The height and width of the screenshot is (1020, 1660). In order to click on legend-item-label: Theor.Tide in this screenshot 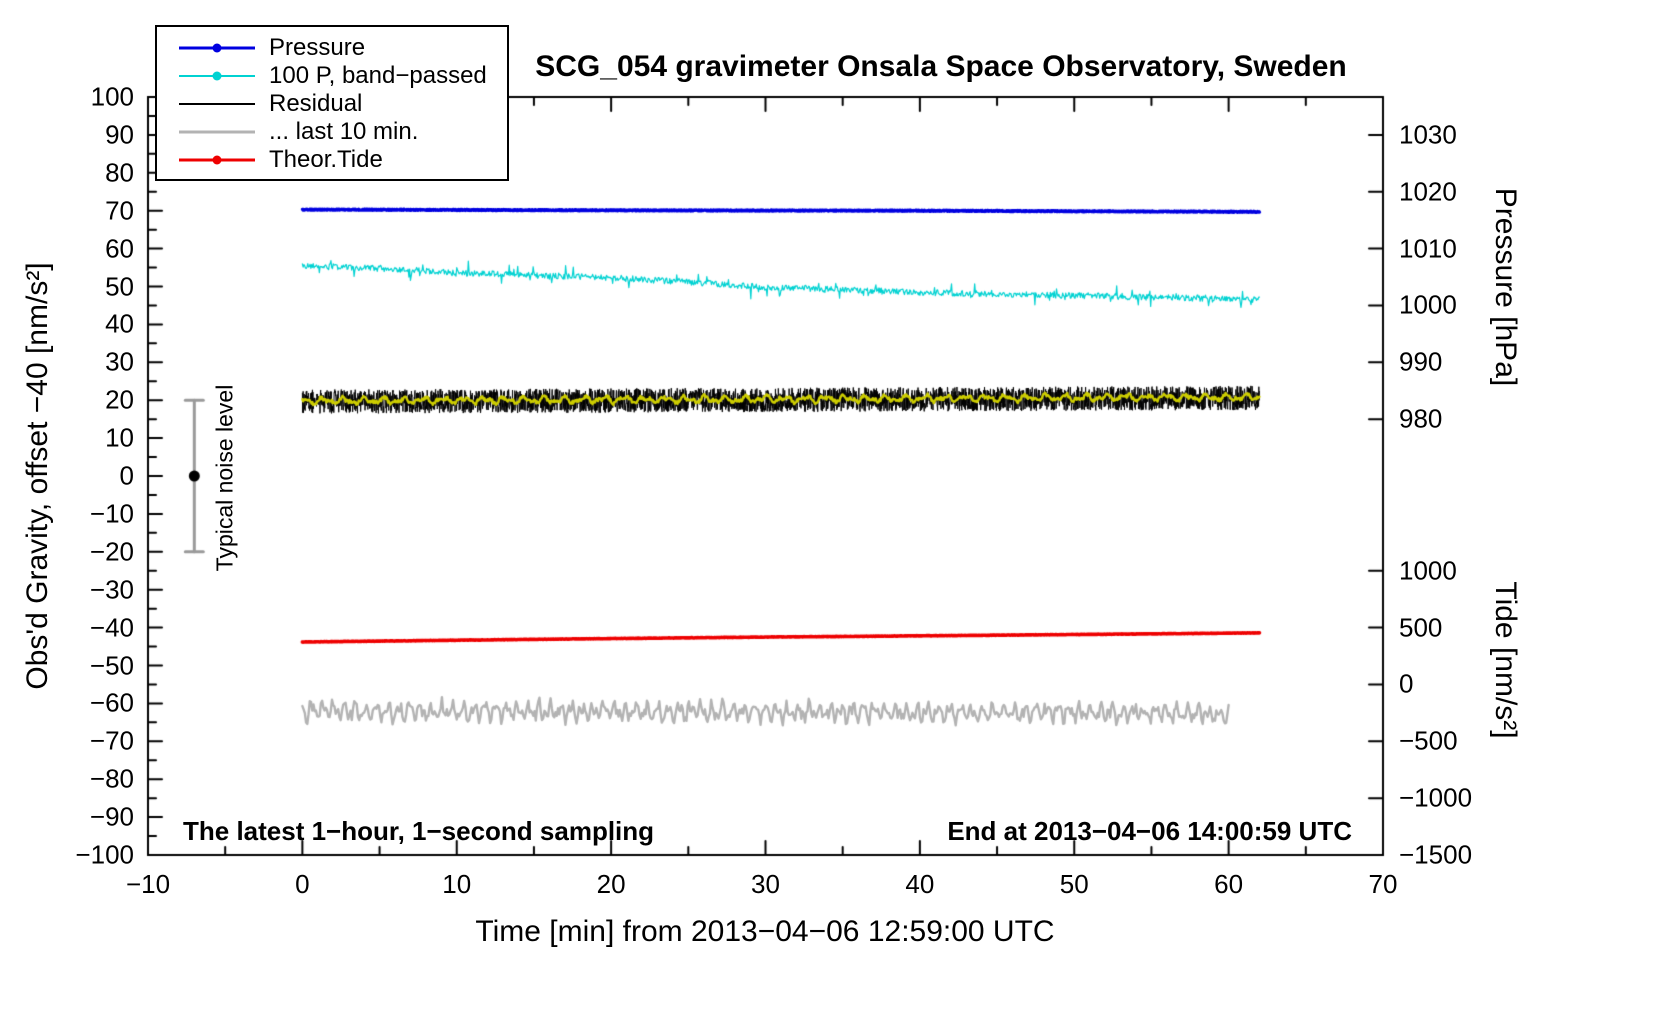, I will do `click(326, 159)`.